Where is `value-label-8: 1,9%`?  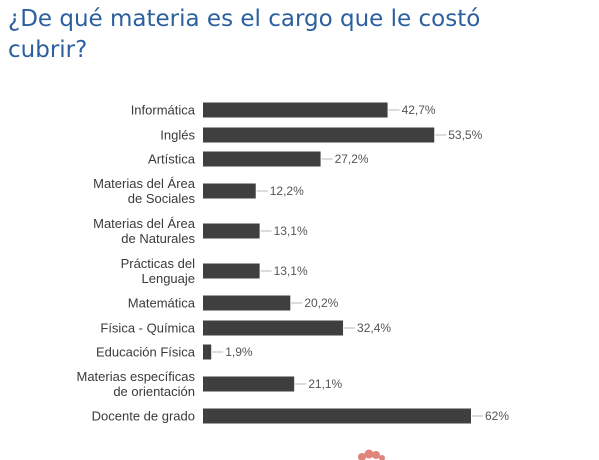
value-label-8: 1,9% is located at coordinates (239, 352).